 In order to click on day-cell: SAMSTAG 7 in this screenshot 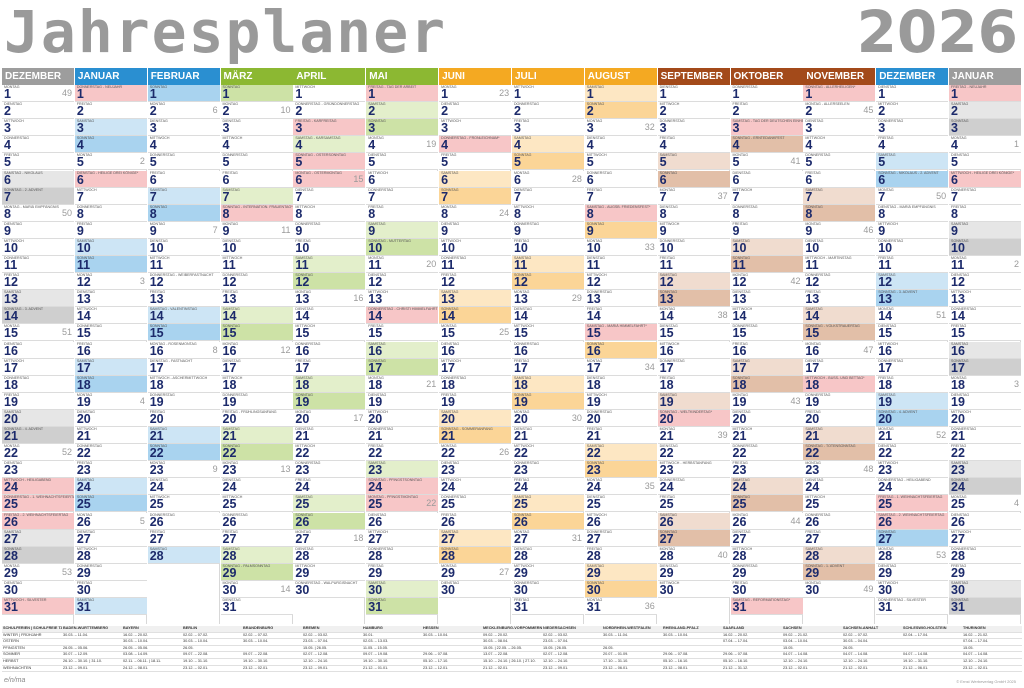, I will do `click(256, 196)`.